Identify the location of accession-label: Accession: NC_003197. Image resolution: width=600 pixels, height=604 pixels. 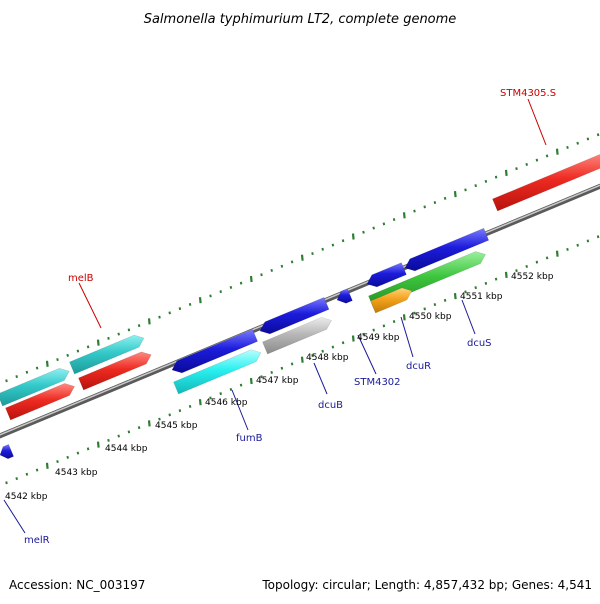
(77, 585).